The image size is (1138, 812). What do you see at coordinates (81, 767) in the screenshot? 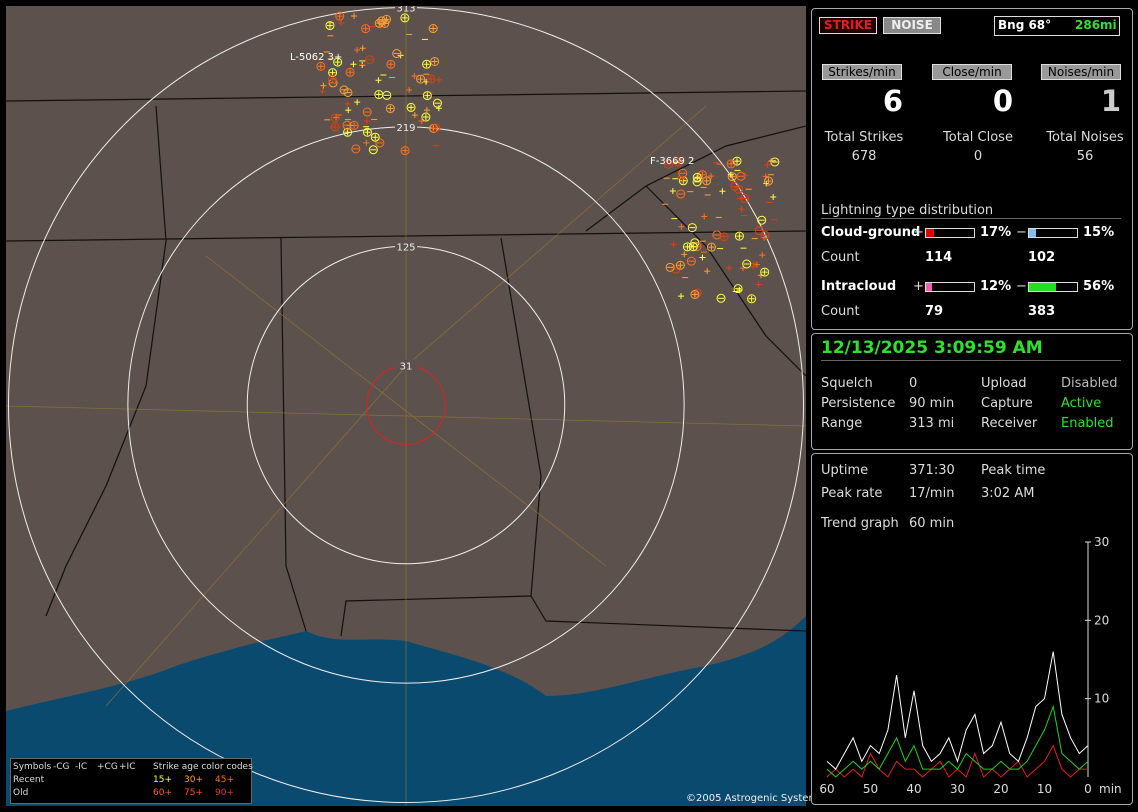
I see `legend-symbol: -IC` at bounding box center [81, 767].